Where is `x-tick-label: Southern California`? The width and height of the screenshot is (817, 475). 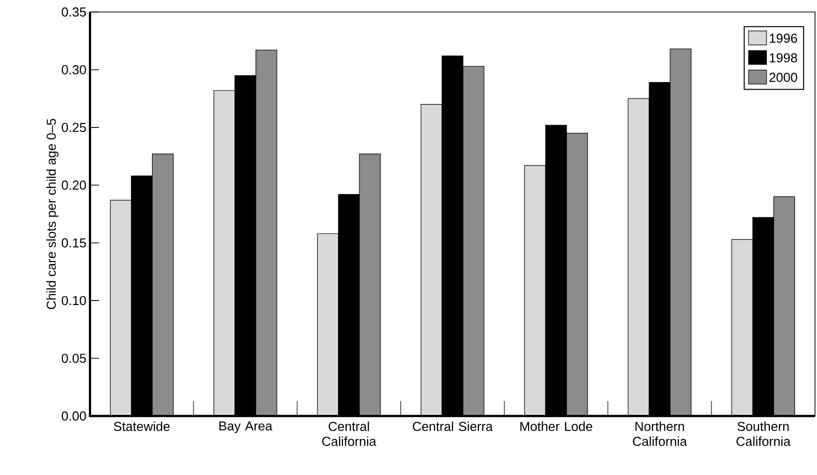
x-tick-label: Southern California is located at coordinates (763, 434).